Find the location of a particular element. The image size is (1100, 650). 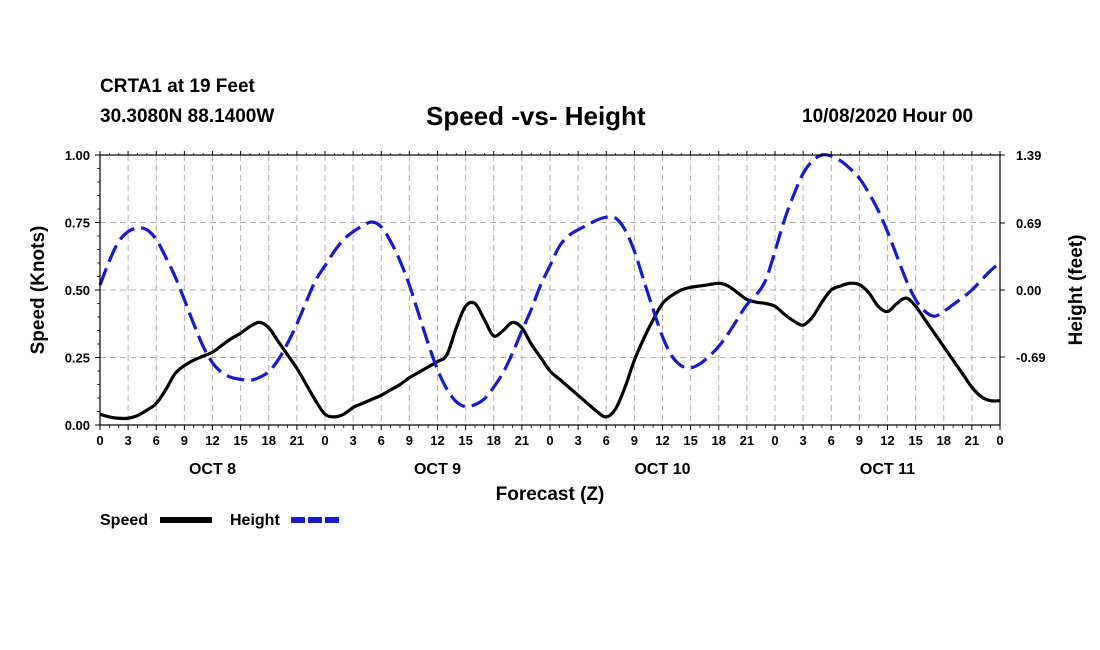

day-label: OCT 10 is located at coordinates (662, 469).